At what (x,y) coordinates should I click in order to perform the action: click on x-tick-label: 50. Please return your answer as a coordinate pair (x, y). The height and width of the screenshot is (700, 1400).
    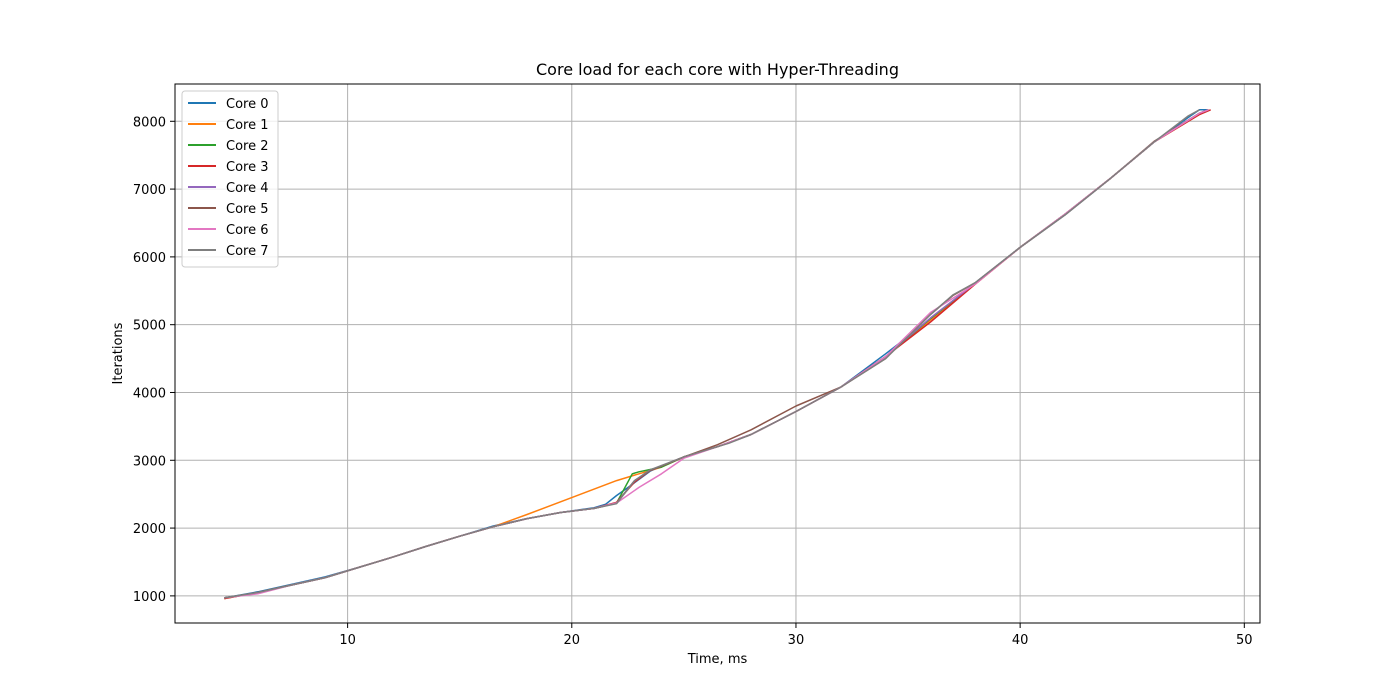
    Looking at the image, I should click on (1244, 640).